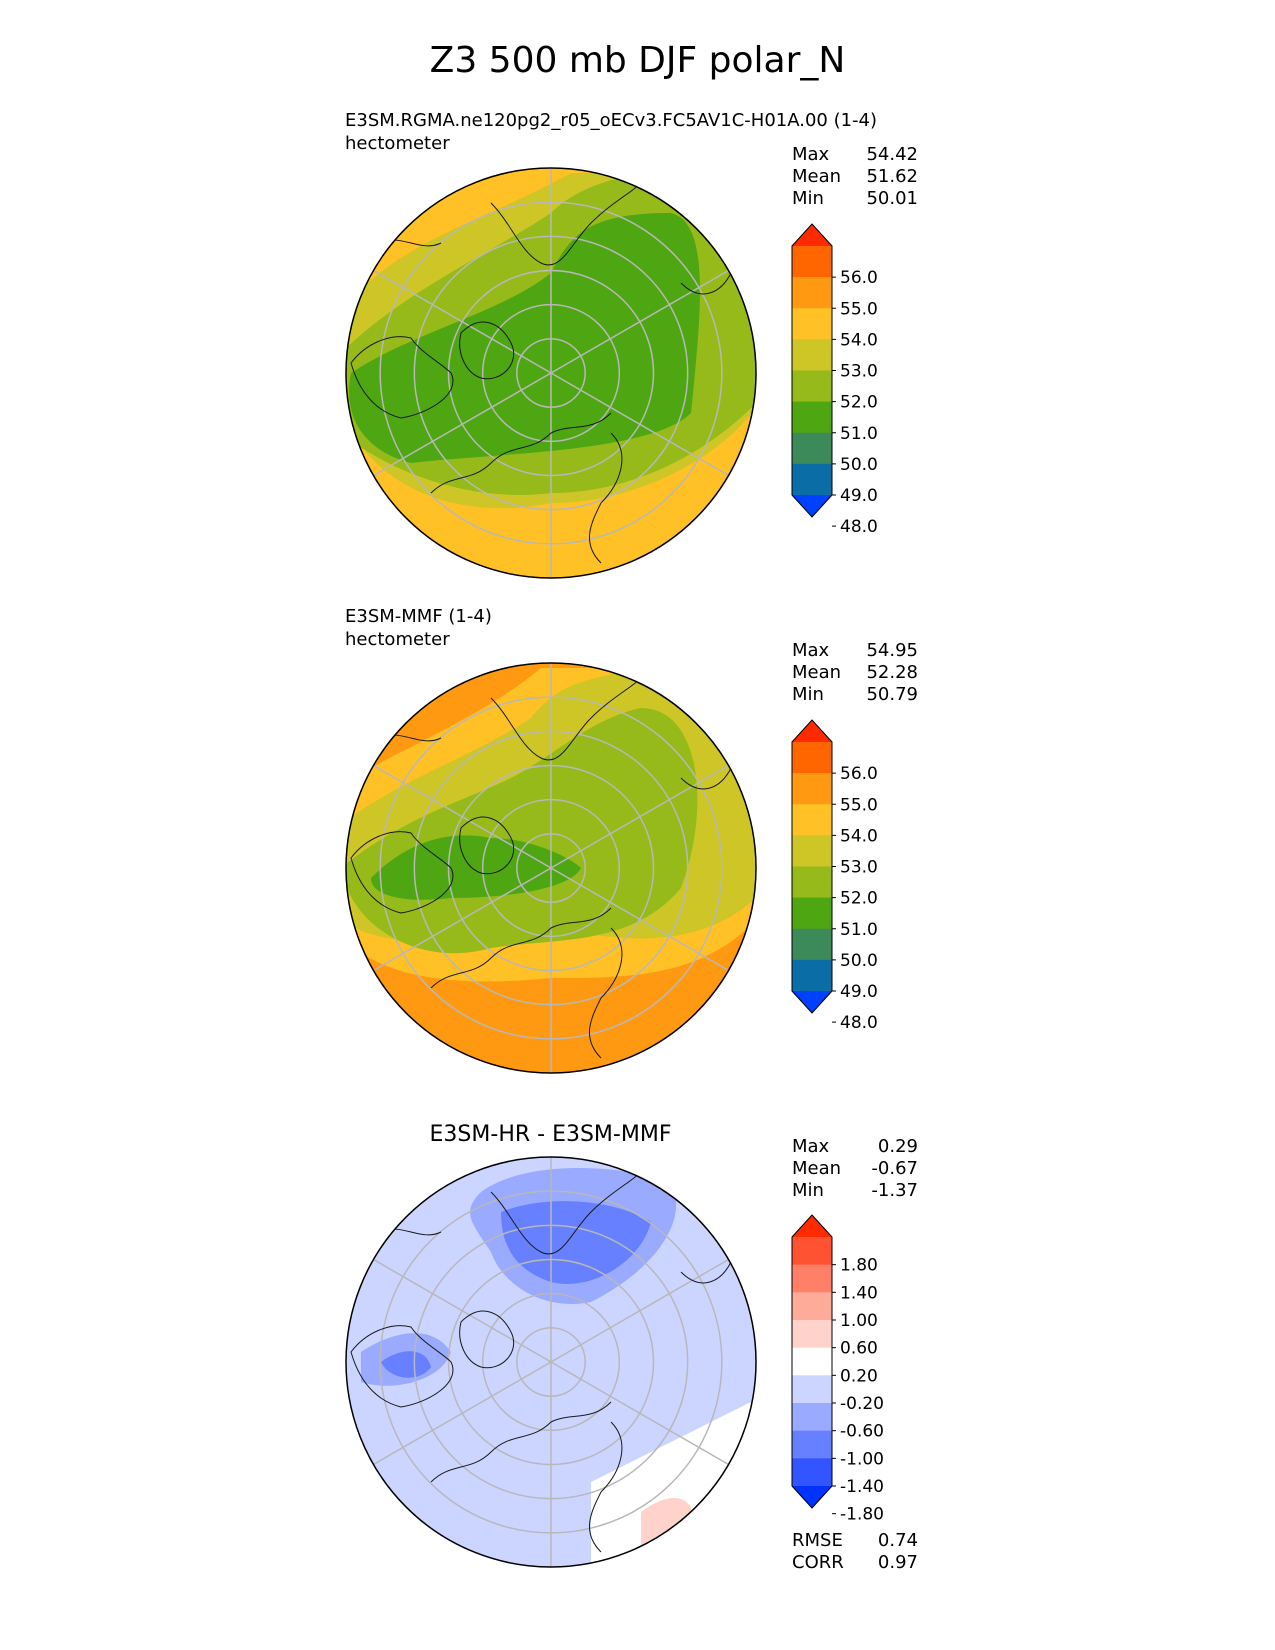  What do you see at coordinates (834, 380) in the screenshot?
I see `colorbar-1: 56.0 55.0 54.0 53.0 52.0 51.0 50.0 49.0 48.0` at bounding box center [834, 380].